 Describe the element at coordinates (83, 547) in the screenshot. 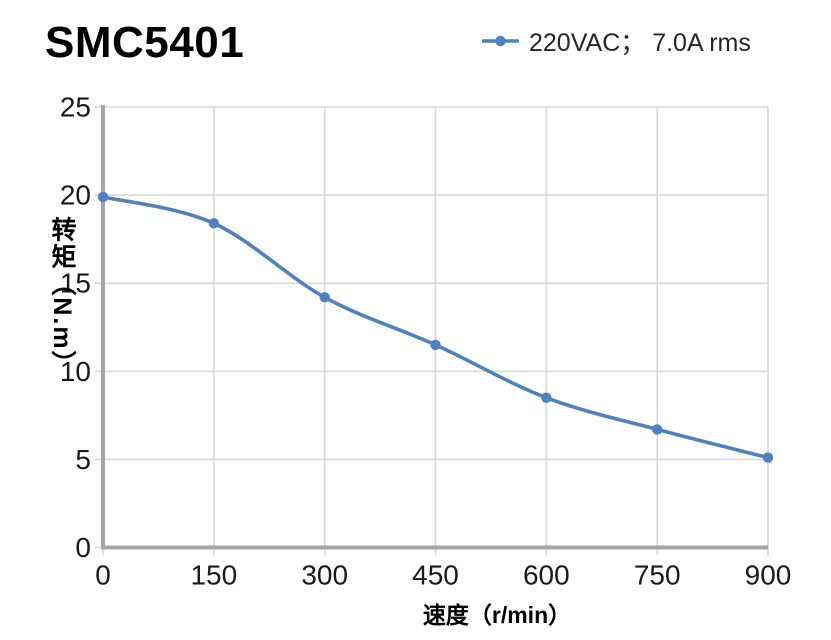

I see `y-tick-label: 0` at that location.